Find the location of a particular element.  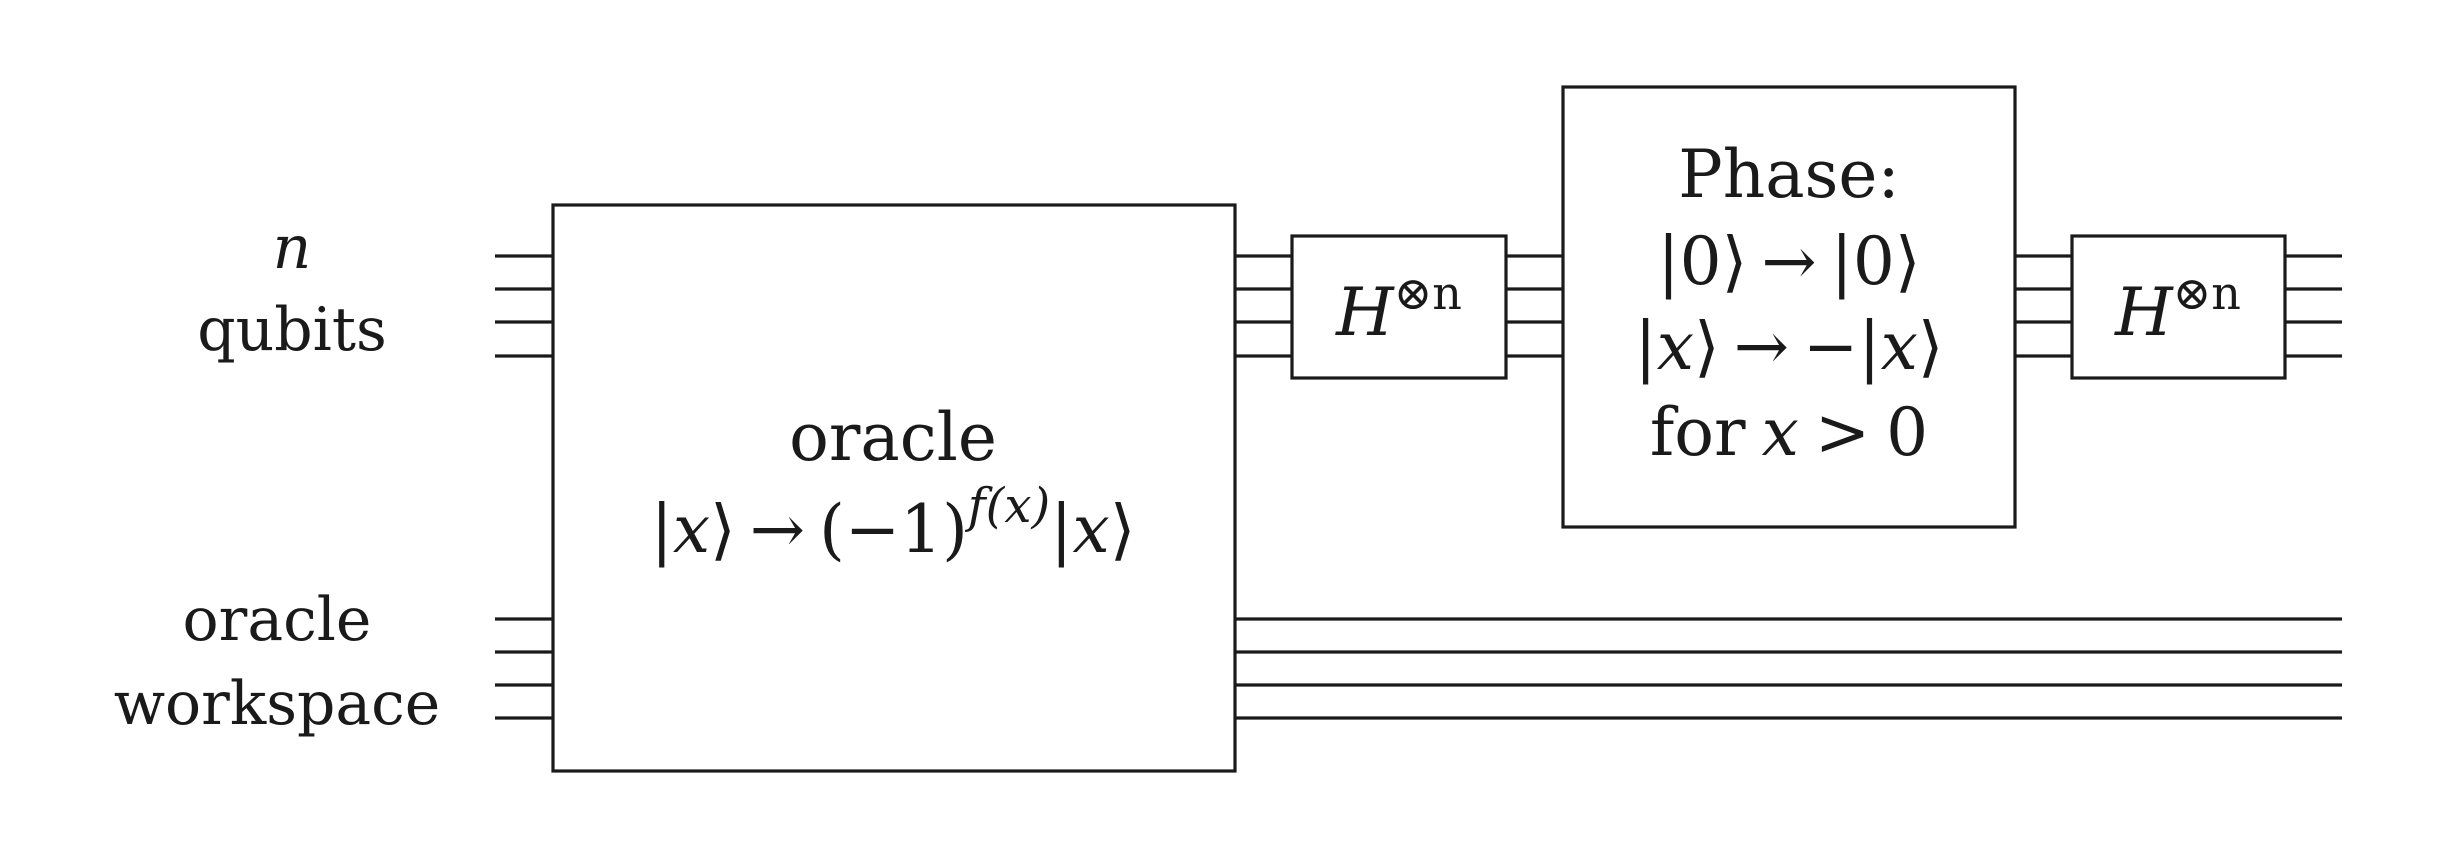

phase-gate: Phase: |0⟩ → |0⟩ |x⟩ → −|x⟩ for x >0 is located at coordinates (1789, 307).